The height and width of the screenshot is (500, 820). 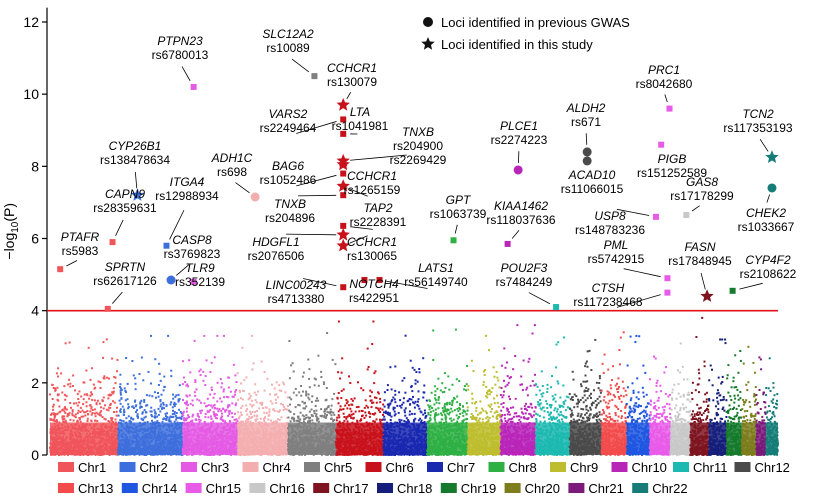 What do you see at coordinates (702, 196) in the screenshot?
I see `locus-snp-label: rs17178299` at bounding box center [702, 196].